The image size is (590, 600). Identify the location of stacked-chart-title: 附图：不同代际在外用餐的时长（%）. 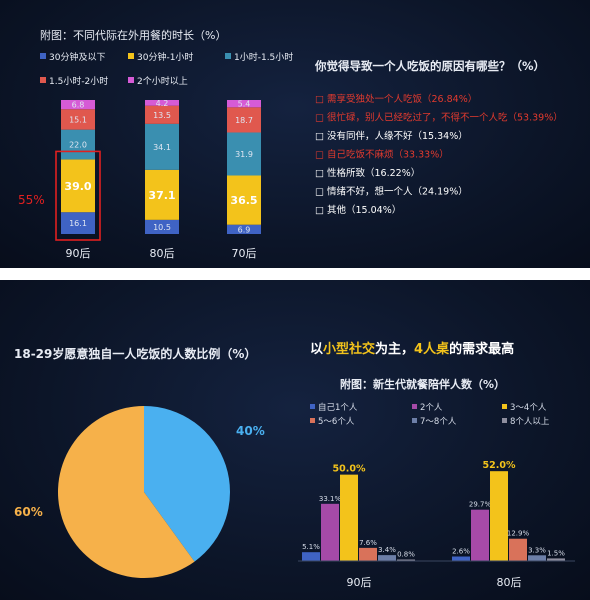
(133, 35).